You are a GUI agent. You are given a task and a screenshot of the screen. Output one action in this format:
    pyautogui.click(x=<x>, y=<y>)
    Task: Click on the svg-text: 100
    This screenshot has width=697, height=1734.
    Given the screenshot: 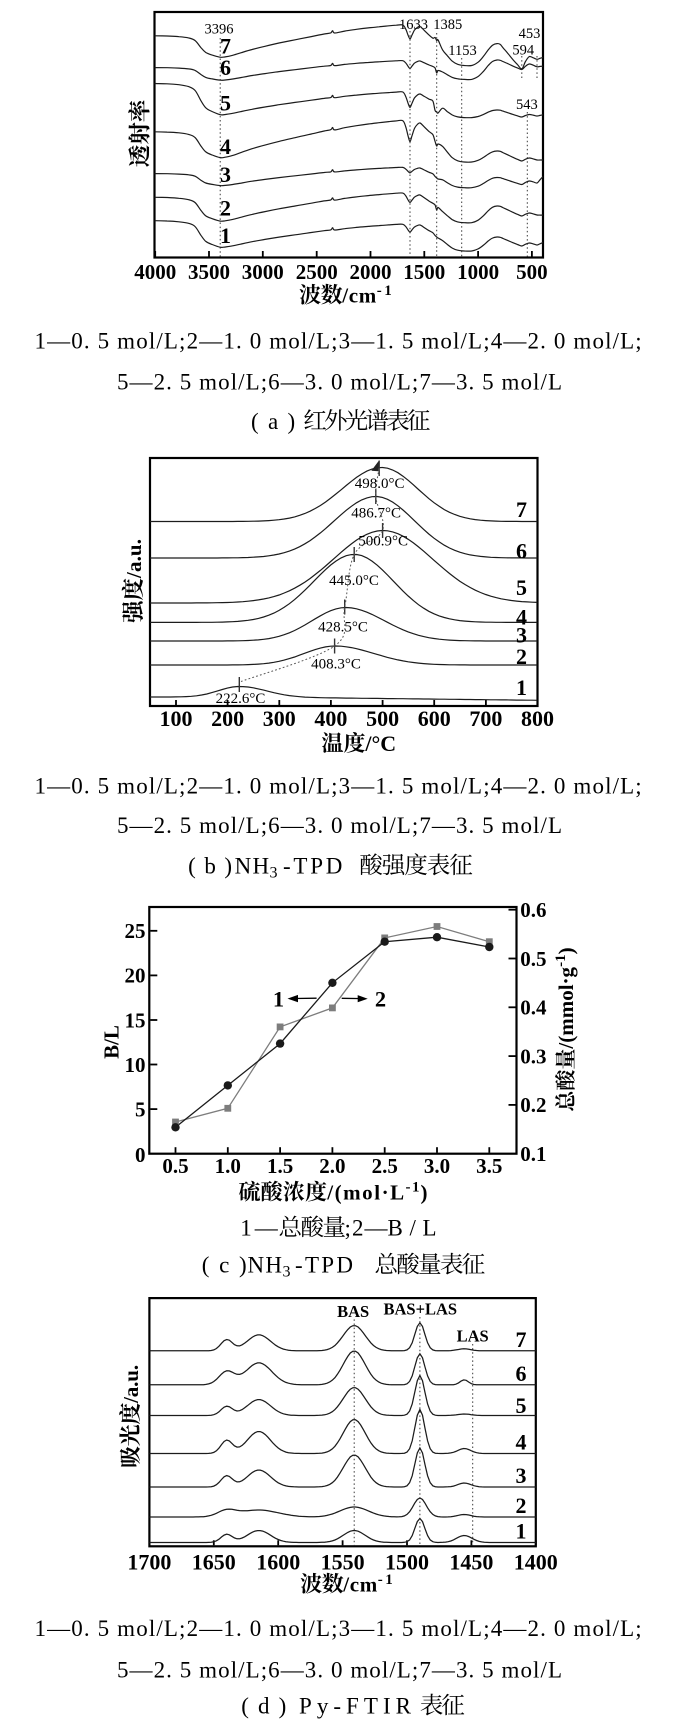 What is the action you would take?
    pyautogui.click(x=176, y=718)
    